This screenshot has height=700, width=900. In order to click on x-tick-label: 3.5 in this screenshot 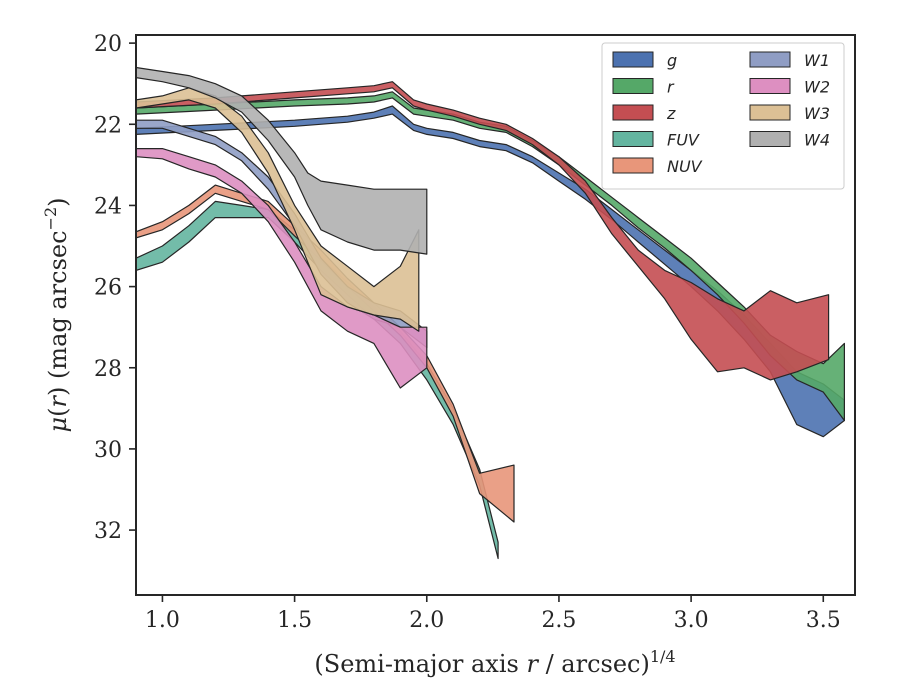, I will do `click(823, 620)`.